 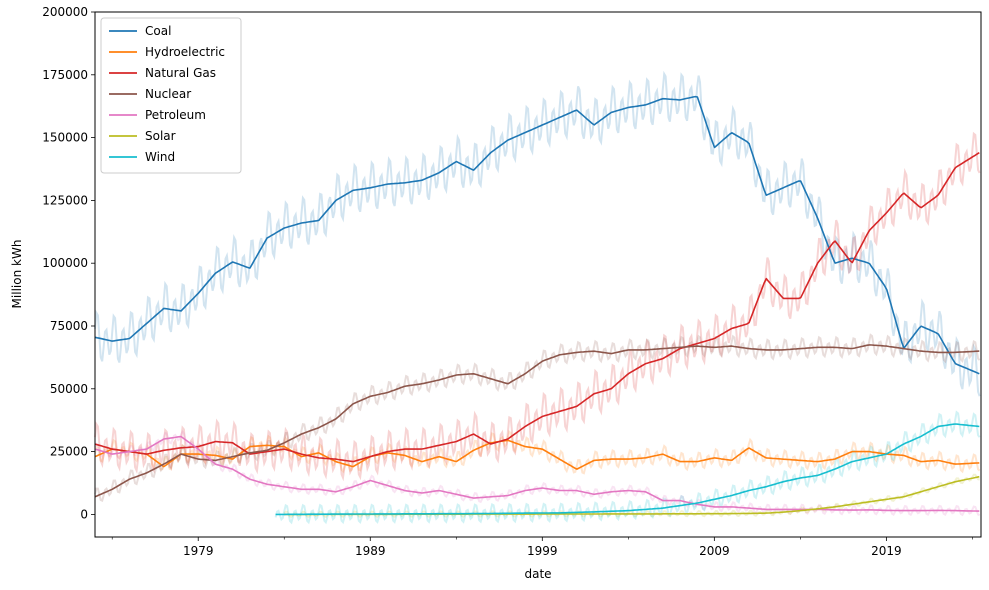 I want to click on legend-box, so click(x=171, y=95).